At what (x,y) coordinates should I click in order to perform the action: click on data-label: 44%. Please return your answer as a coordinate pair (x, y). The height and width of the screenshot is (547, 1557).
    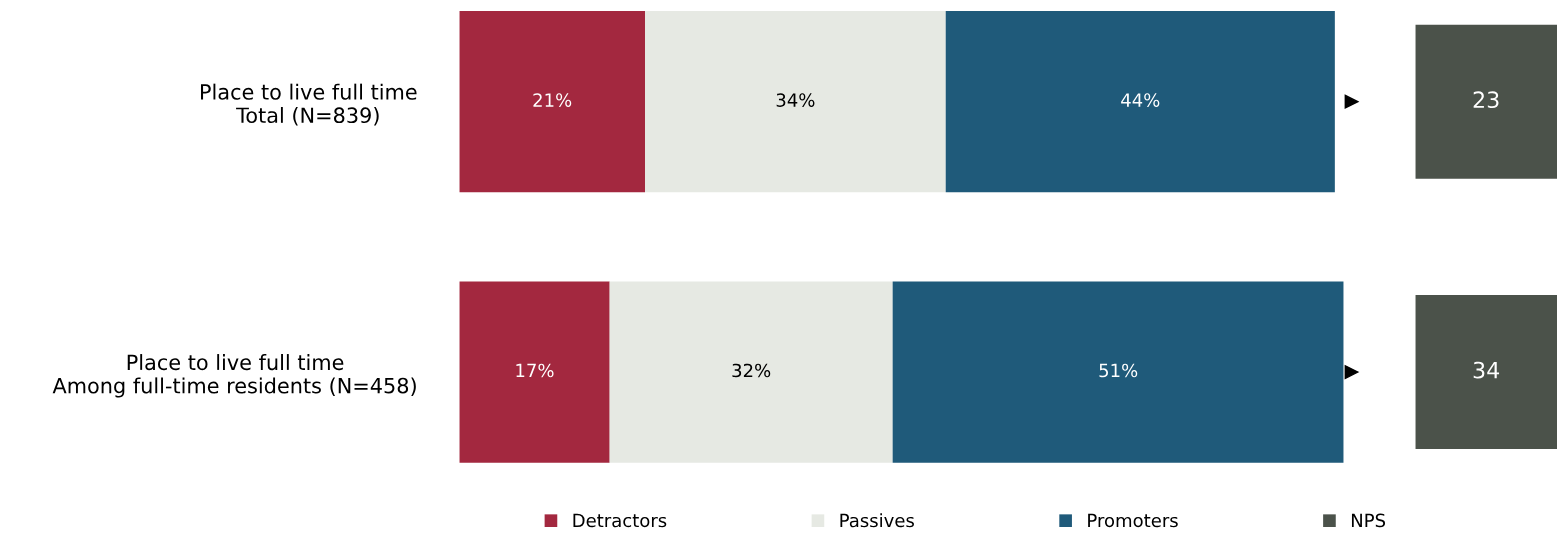
    Looking at the image, I should click on (1140, 100).